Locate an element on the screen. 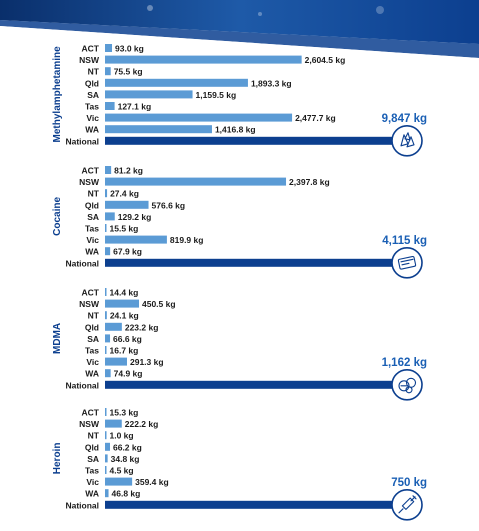 The image size is (479, 531). value-label: 66.6 kg is located at coordinates (127, 339).